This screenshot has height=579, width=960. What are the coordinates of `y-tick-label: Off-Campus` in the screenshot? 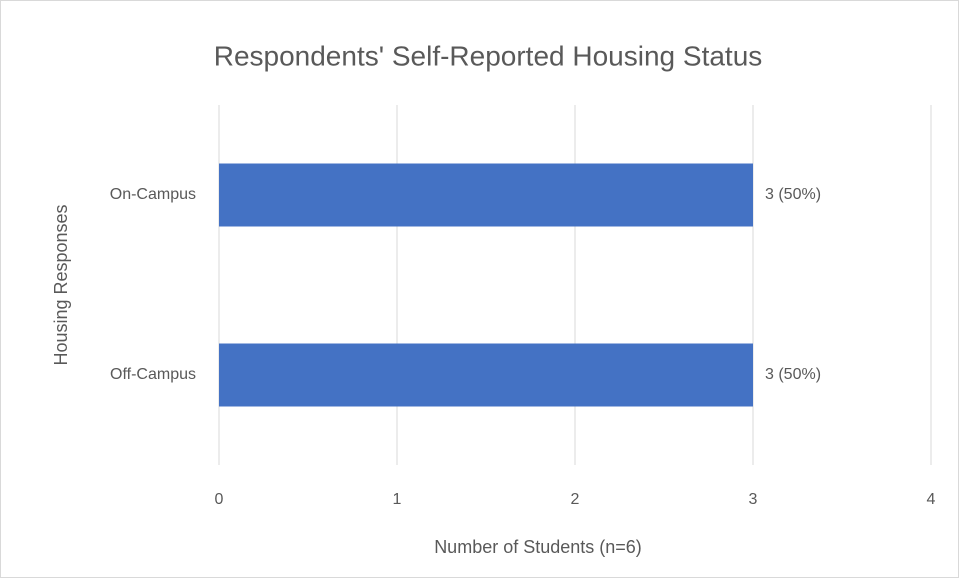 It's located at (153, 374).